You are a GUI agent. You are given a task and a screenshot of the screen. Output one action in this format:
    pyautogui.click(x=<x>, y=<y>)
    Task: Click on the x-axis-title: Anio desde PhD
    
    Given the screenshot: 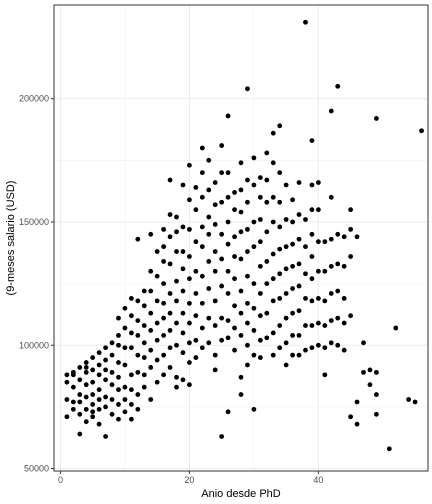 What is the action you would take?
    pyautogui.click(x=241, y=494)
    